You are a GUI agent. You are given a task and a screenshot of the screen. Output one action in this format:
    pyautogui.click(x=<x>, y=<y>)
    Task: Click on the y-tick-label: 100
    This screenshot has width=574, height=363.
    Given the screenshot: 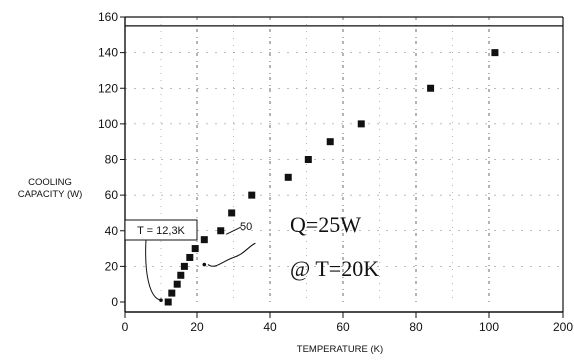 What is the action you would take?
    pyautogui.click(x=108, y=124)
    